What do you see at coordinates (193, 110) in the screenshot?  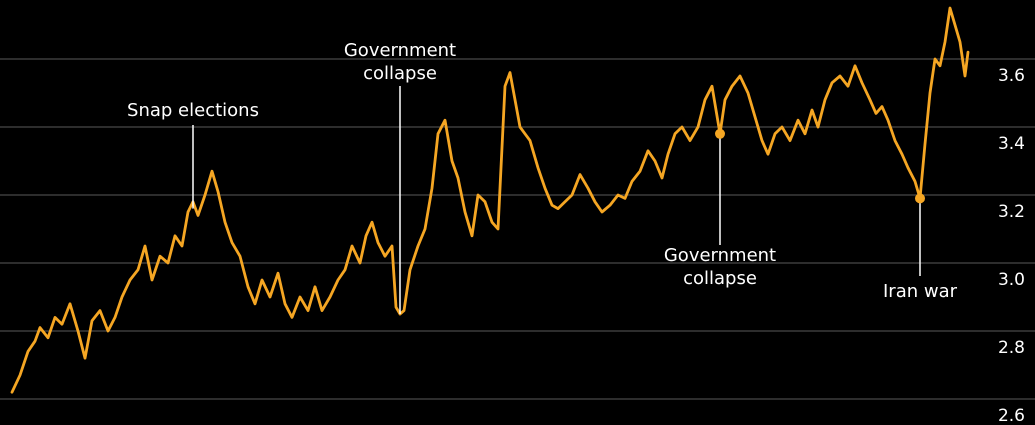 I see `annotation-label: Snap elections` at bounding box center [193, 110].